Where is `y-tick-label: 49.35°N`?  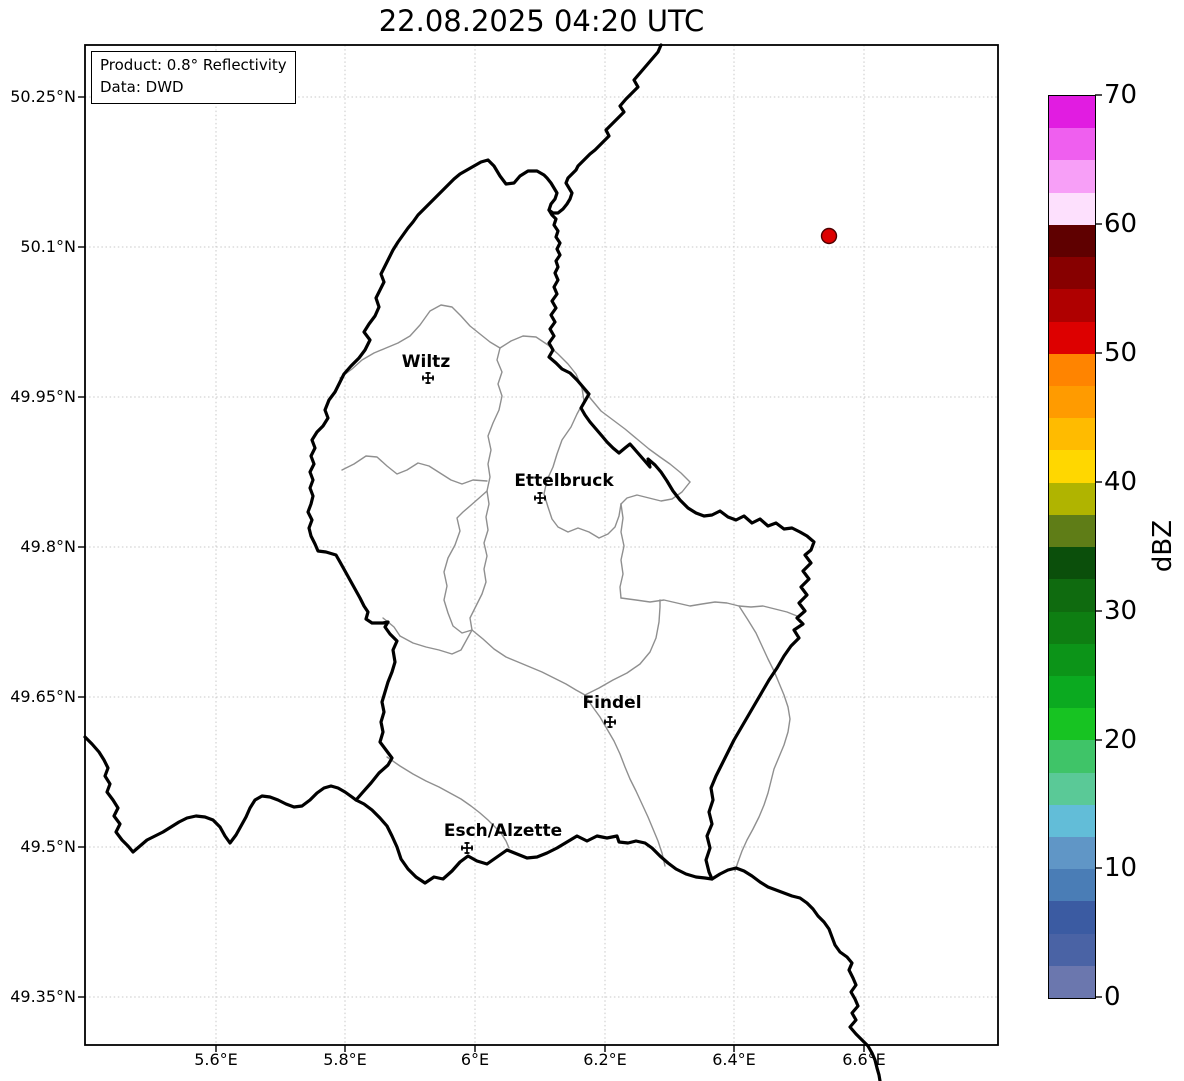 y-tick-label: 49.35°N is located at coordinates (43, 996).